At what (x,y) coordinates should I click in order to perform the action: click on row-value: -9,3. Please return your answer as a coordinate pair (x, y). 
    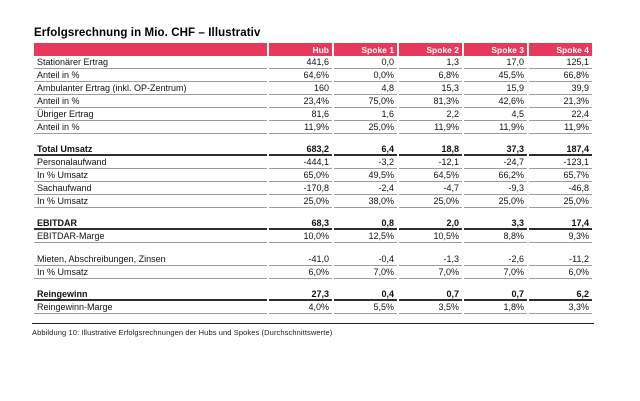
    Looking at the image, I should click on (495, 188).